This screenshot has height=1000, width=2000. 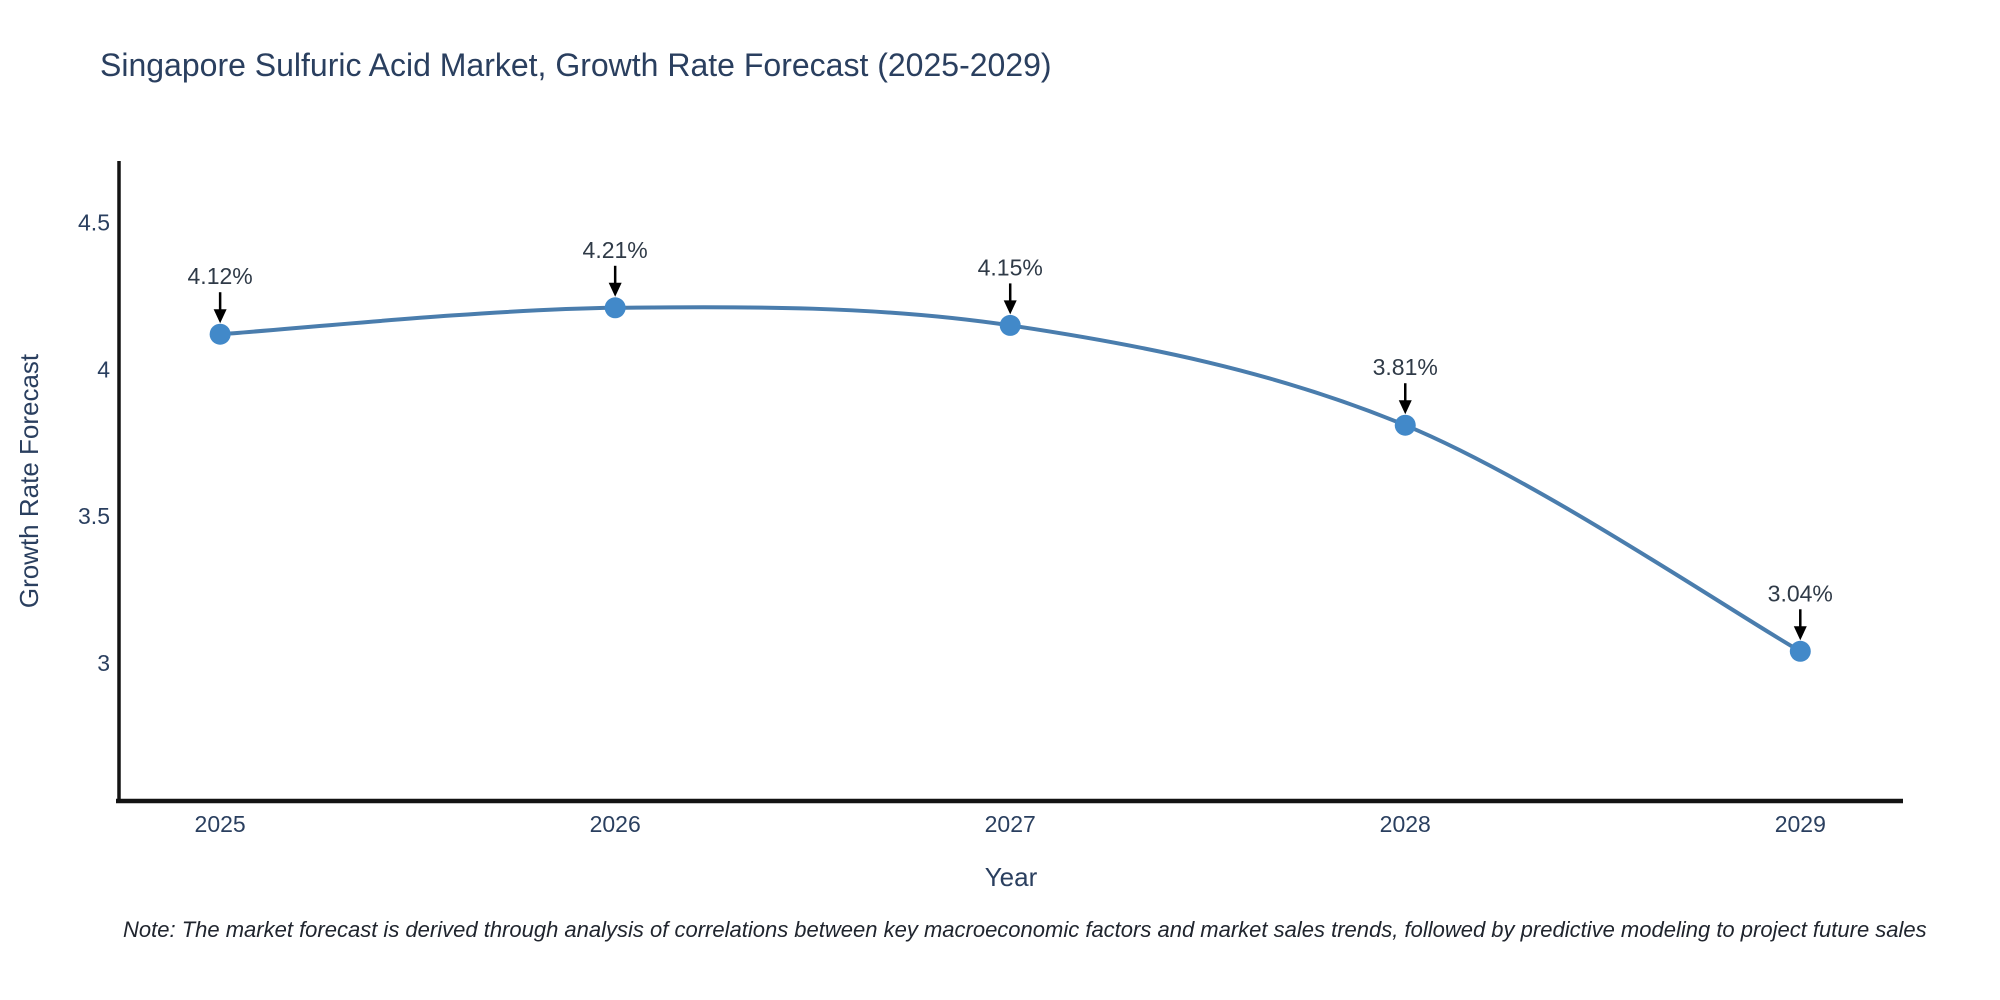 What do you see at coordinates (103, 369) in the screenshot?
I see `y-tick-label: 4` at bounding box center [103, 369].